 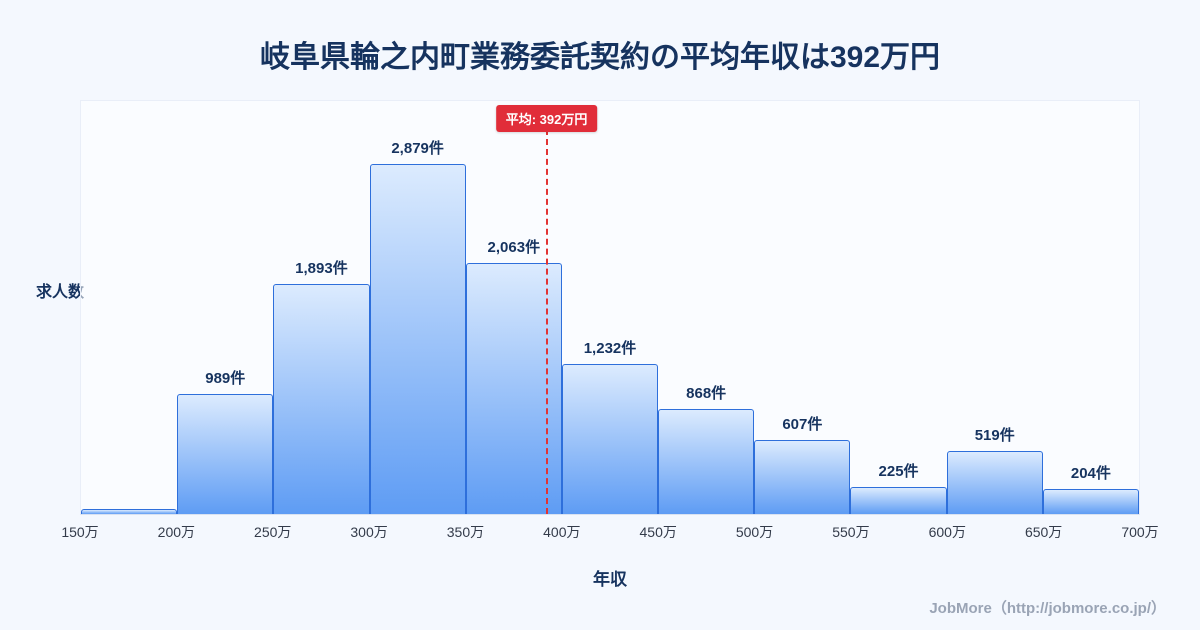 What do you see at coordinates (176, 532) in the screenshot?
I see `x-tick-label: 200万` at bounding box center [176, 532].